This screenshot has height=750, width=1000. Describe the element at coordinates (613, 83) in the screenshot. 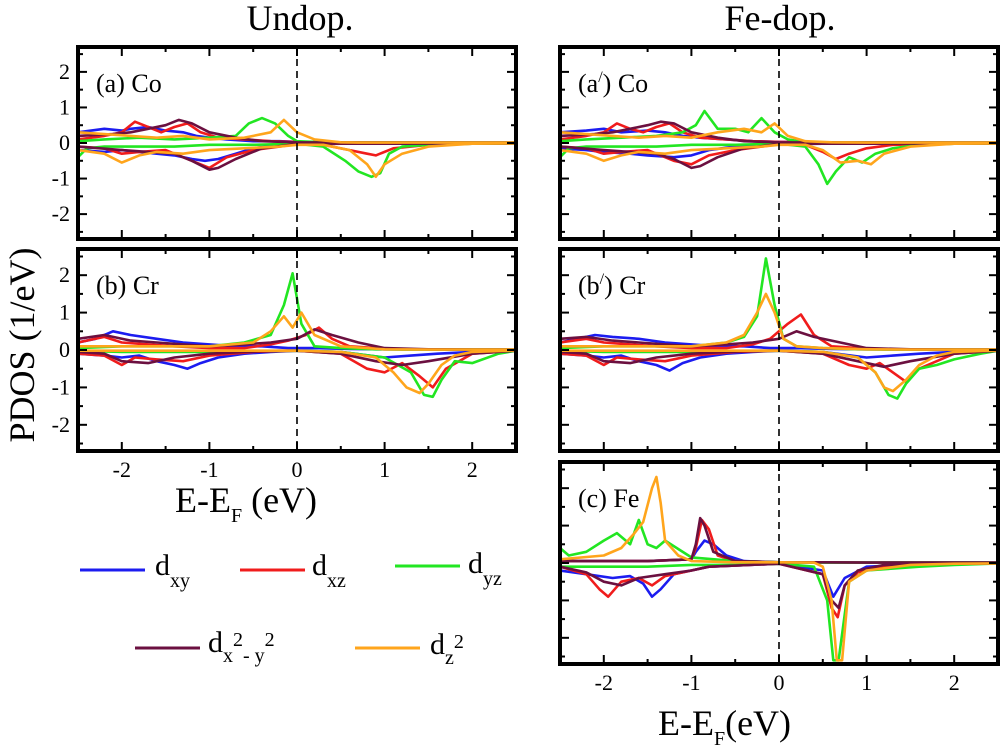

I see `panel-label: (a/) Co` at that location.